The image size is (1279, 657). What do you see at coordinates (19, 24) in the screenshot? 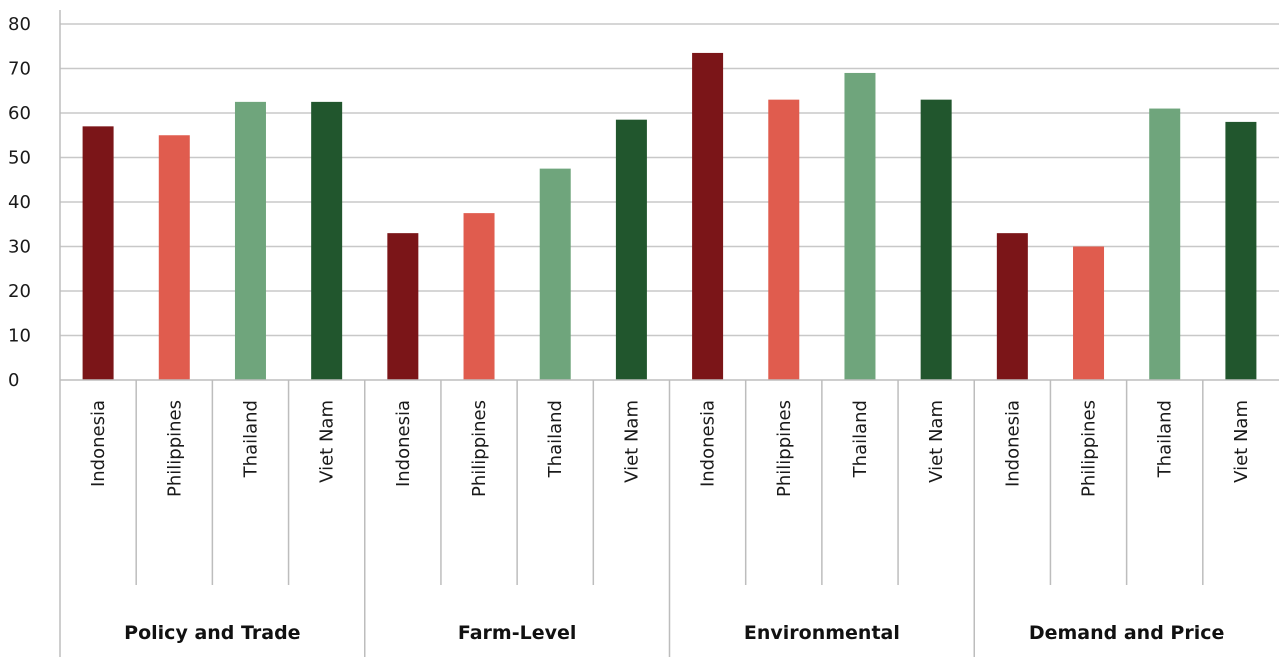
I see `y-tick-label: 80` at bounding box center [19, 24].